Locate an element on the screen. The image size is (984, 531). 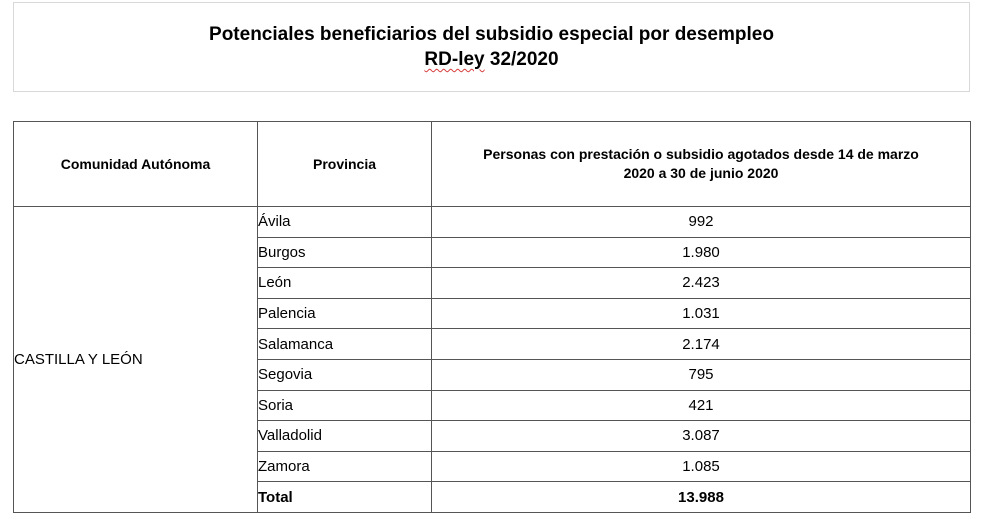
table-row: Burgos 1.980 is located at coordinates (492, 252).